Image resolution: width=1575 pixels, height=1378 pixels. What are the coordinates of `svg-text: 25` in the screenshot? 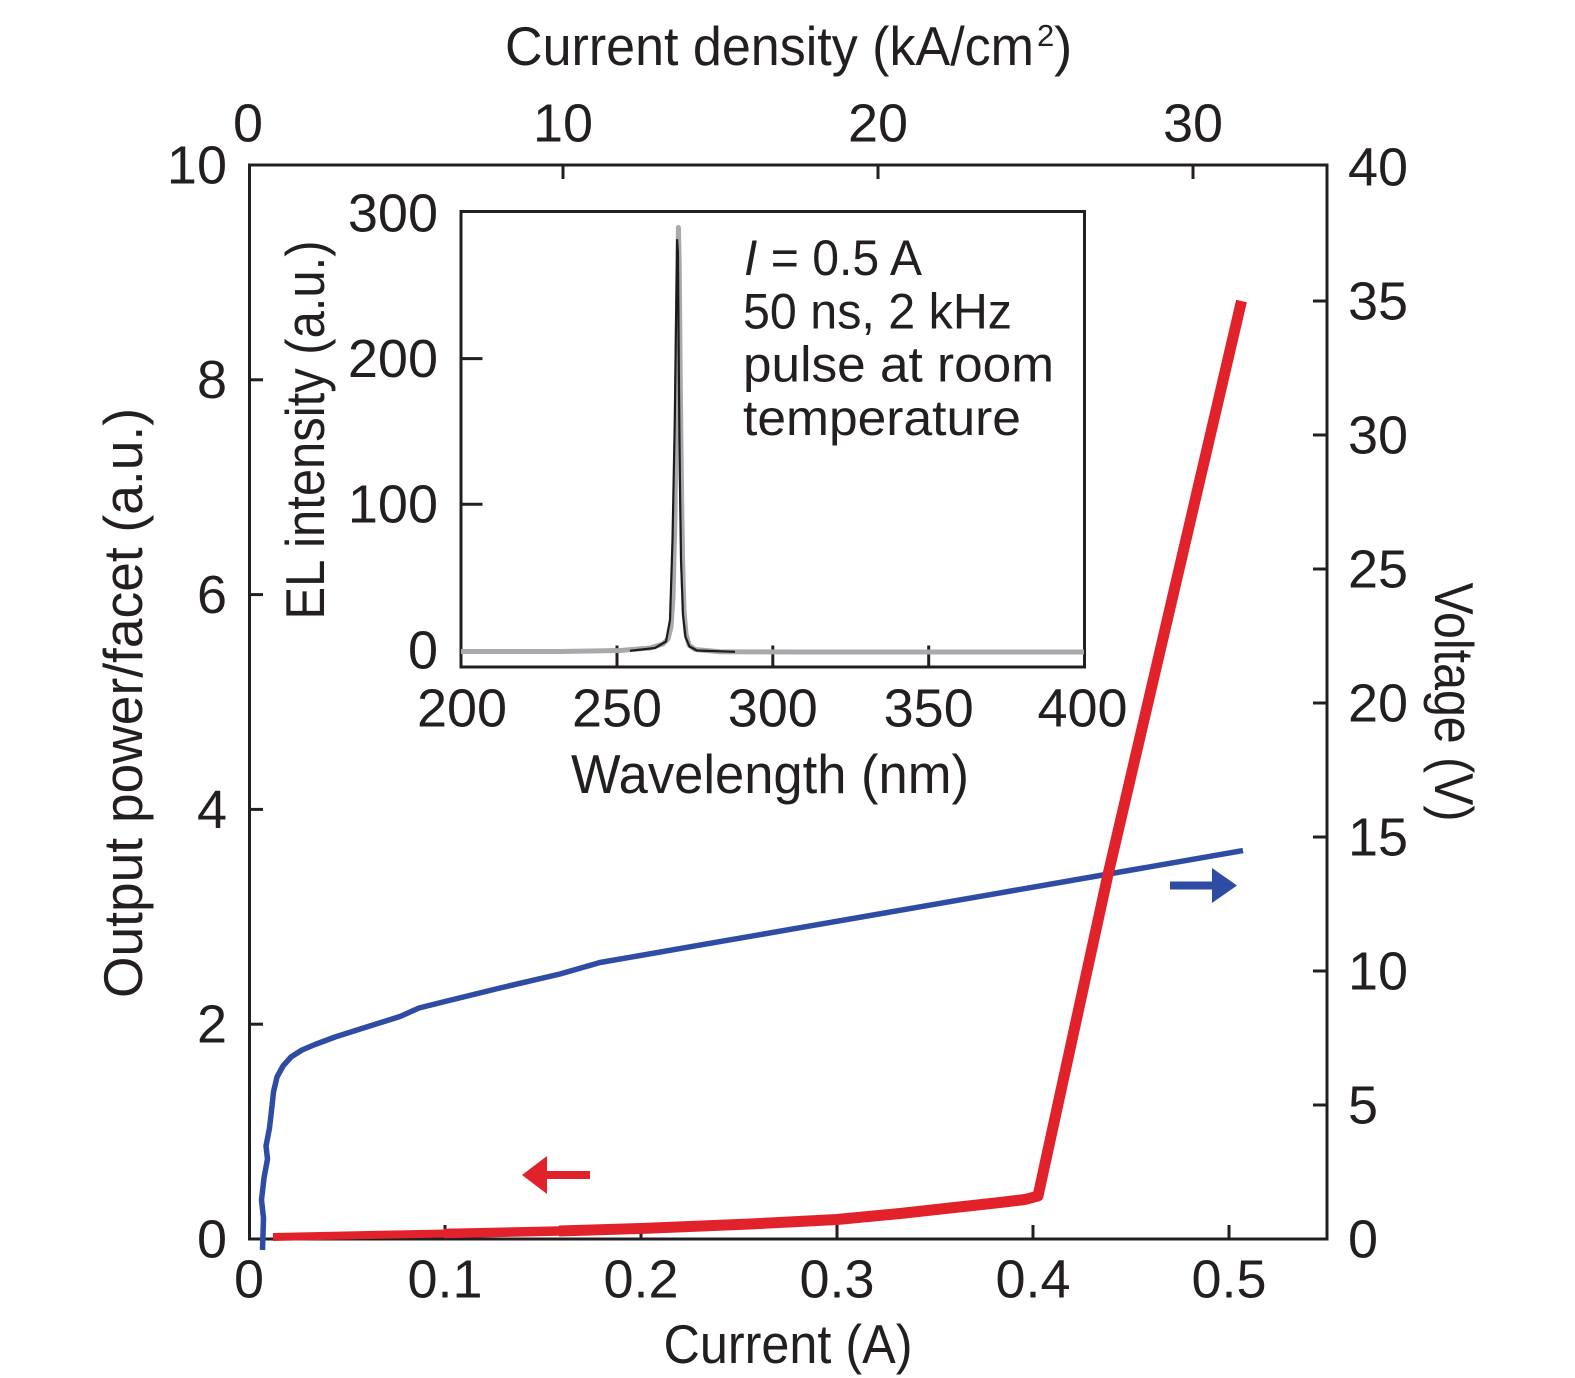 It's located at (1378, 570).